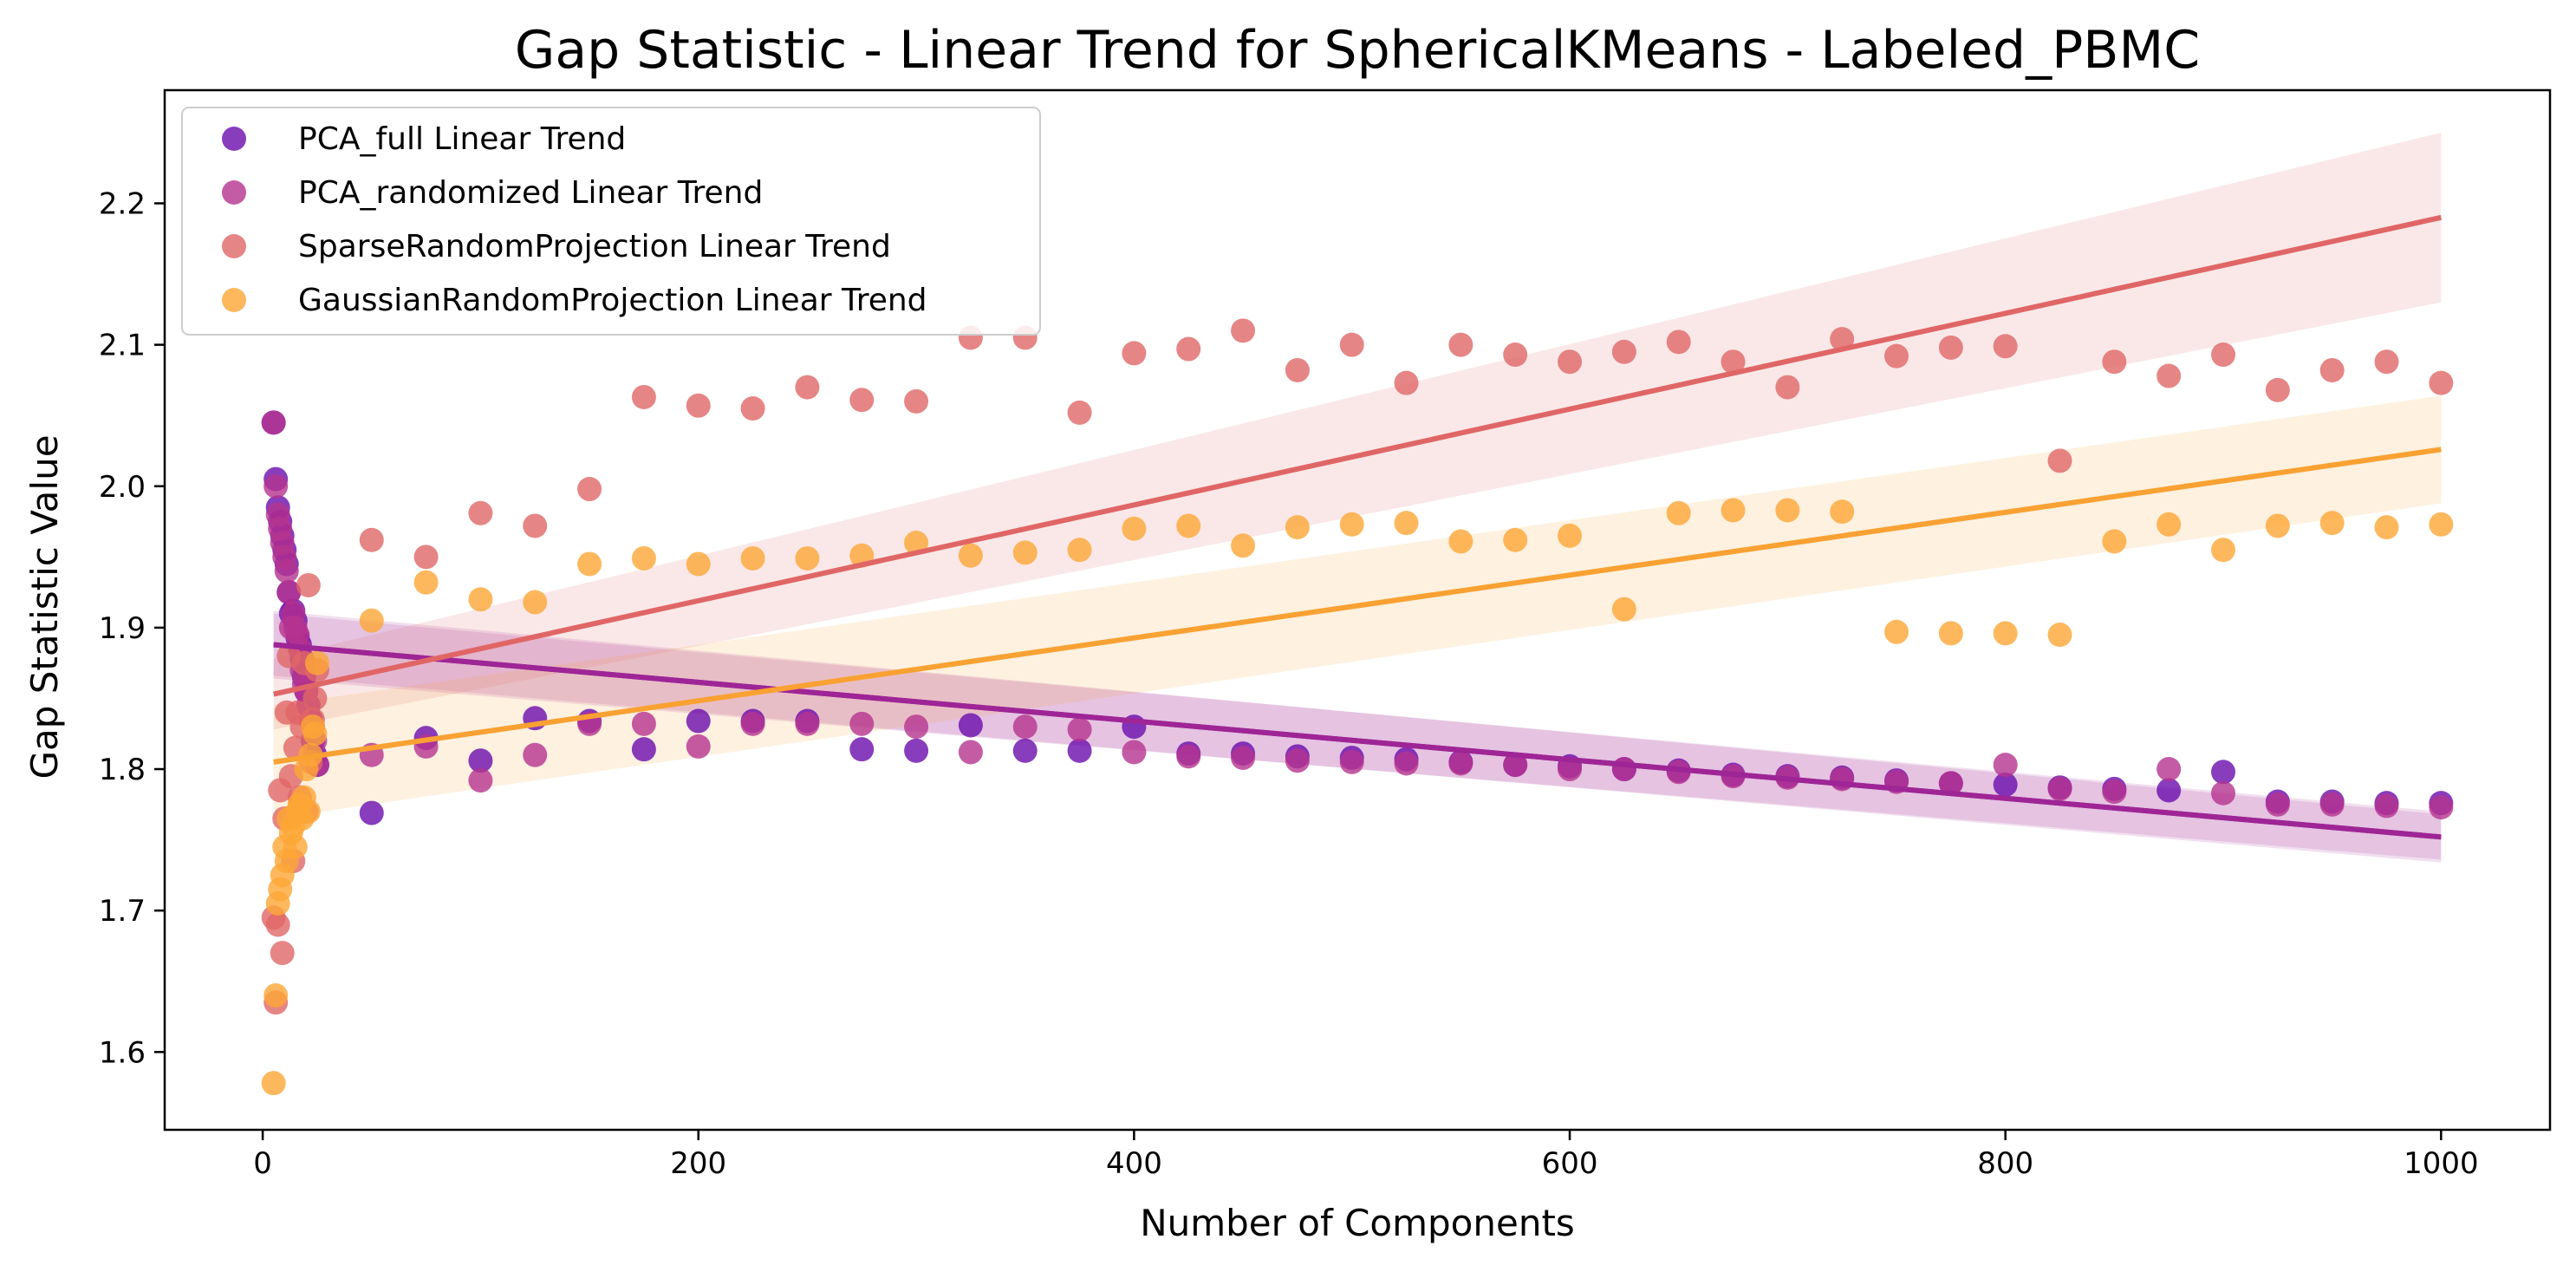 The image size is (2576, 1272). Describe the element at coordinates (122, 204) in the screenshot. I see `y-tick-label: 2.2` at that location.